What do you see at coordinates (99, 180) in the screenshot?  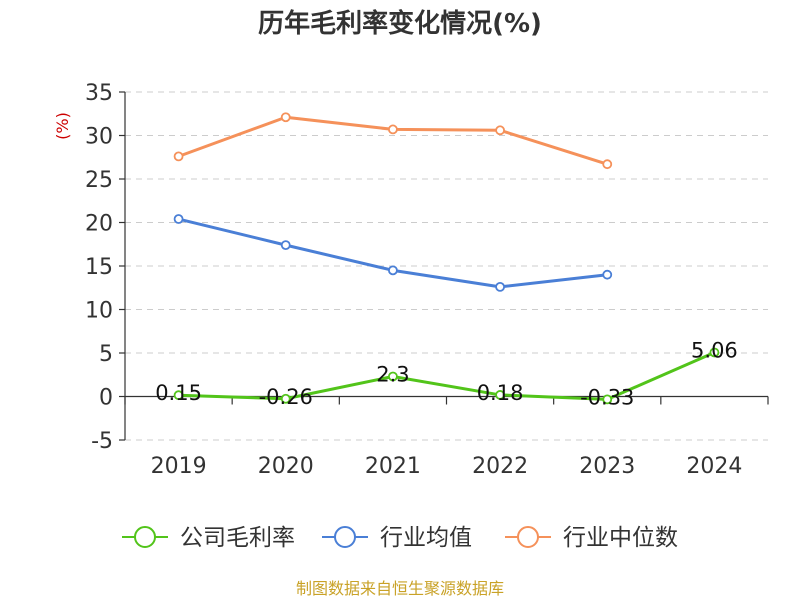 I see `y-tick-label: 25` at bounding box center [99, 180].